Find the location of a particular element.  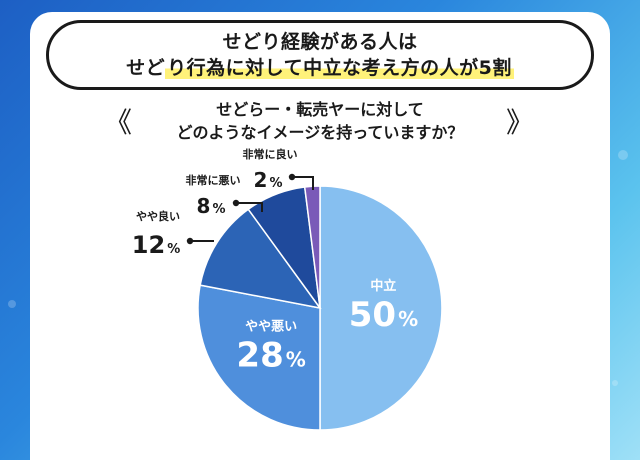

leader-line-3-dot is located at coordinates (190, 241).